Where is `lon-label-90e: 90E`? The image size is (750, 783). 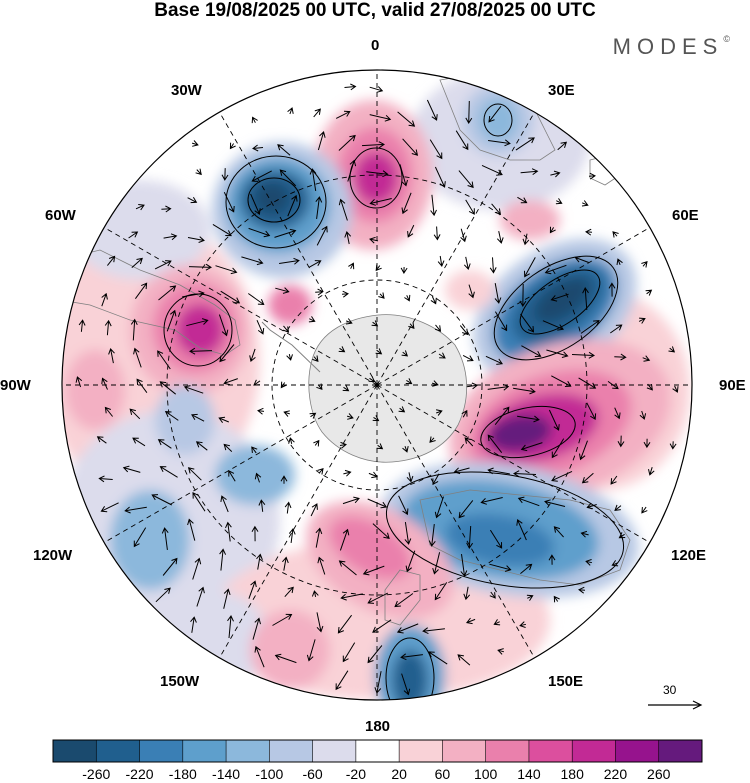 lon-label-90e: 90E is located at coordinates (732, 385).